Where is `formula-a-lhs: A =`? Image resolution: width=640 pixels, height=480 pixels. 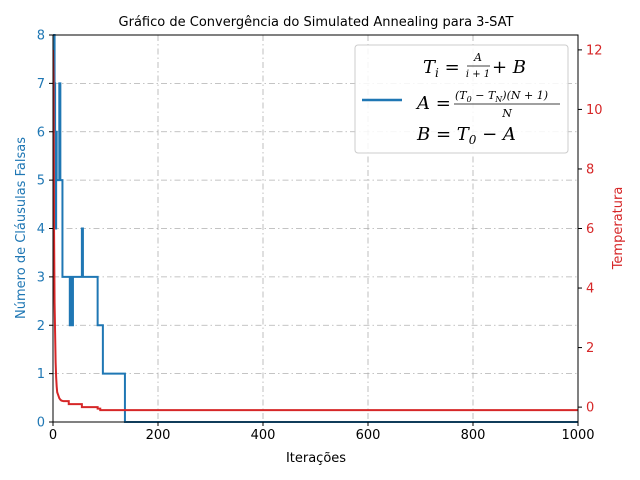
formula-a-lhs: A = is located at coordinates (433, 103).